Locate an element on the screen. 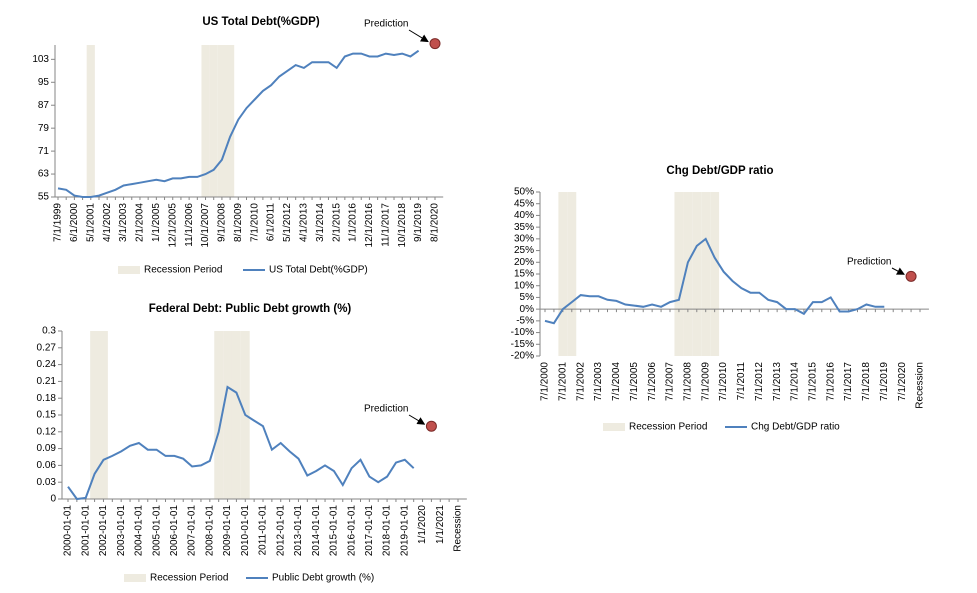  y-tick-label: 0% is located at coordinates (527, 309).